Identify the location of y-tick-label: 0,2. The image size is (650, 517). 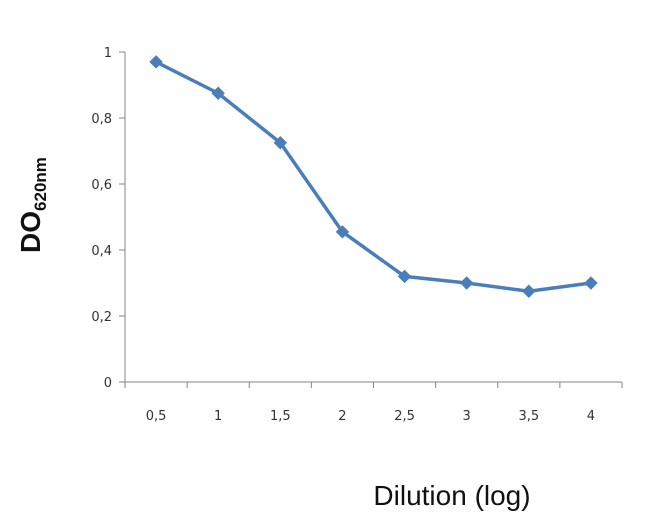
(101, 317).